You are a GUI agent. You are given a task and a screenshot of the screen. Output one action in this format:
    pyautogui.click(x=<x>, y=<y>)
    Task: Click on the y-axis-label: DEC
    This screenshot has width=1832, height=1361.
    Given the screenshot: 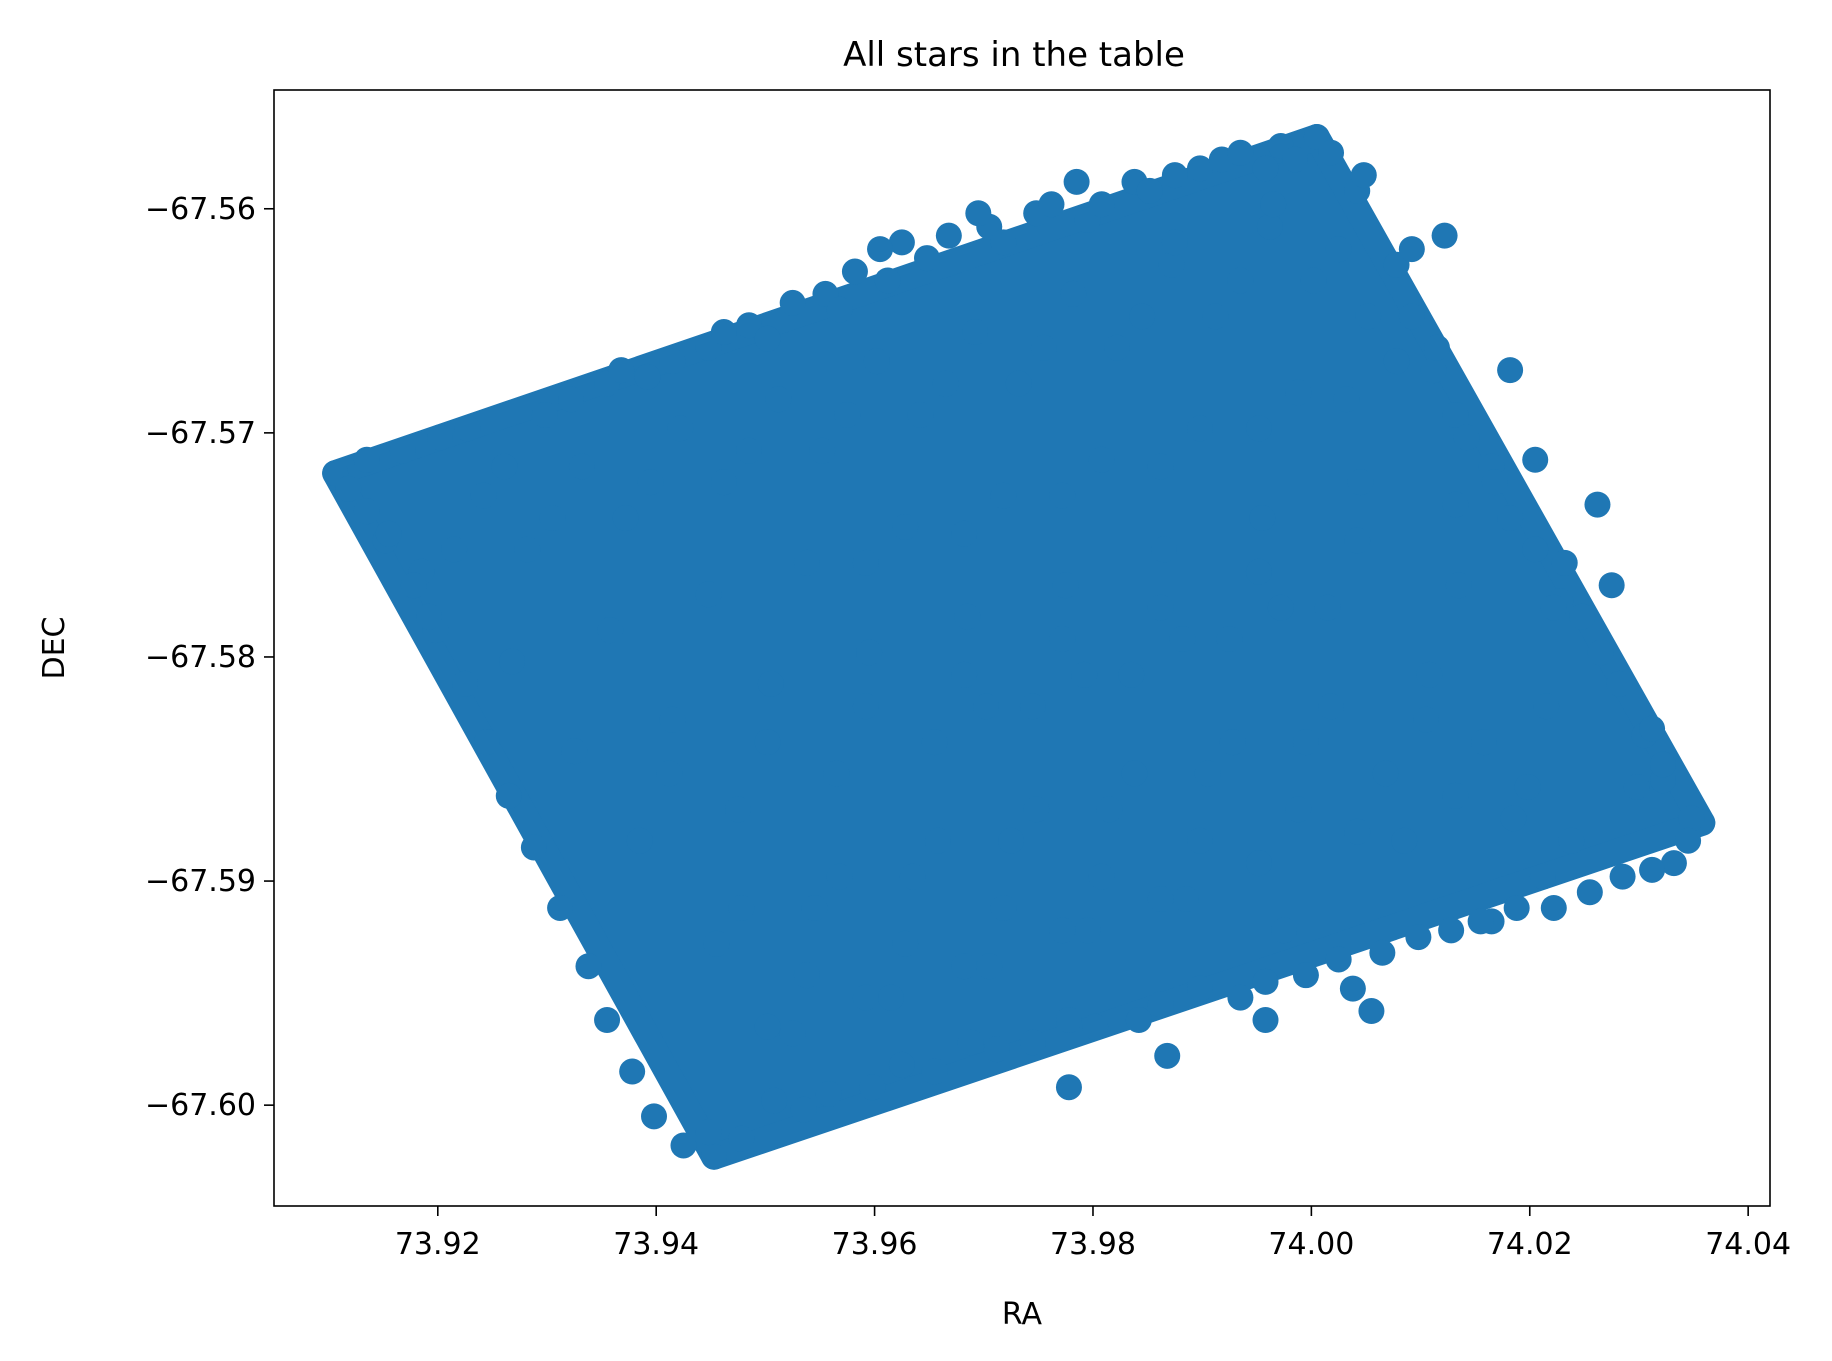 What is the action you would take?
    pyautogui.click(x=54, y=647)
    